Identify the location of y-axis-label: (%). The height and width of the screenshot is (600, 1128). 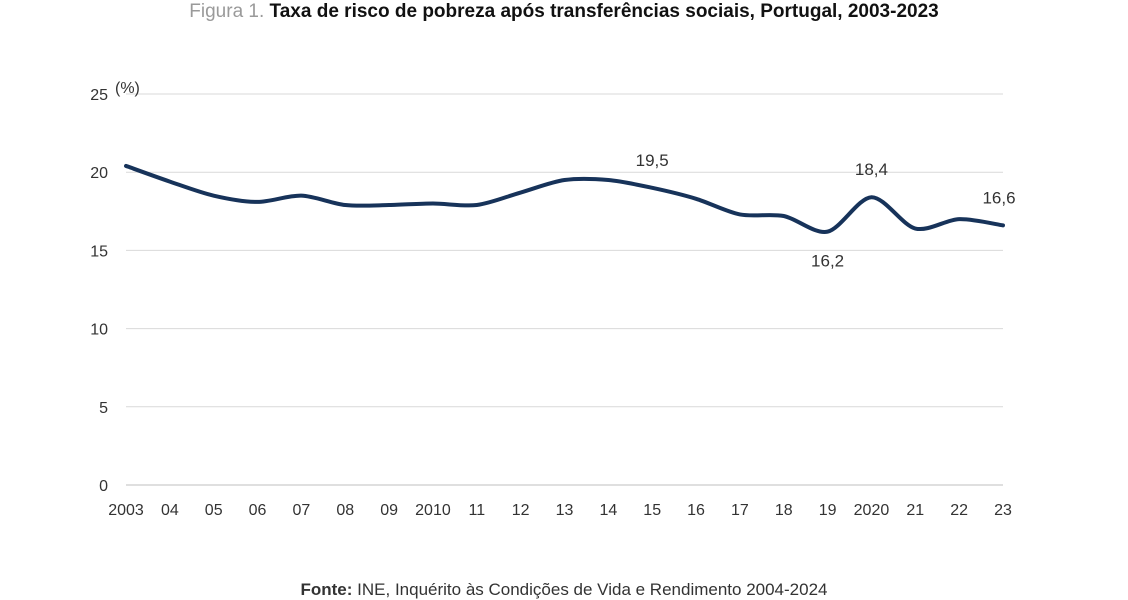
(127, 88).